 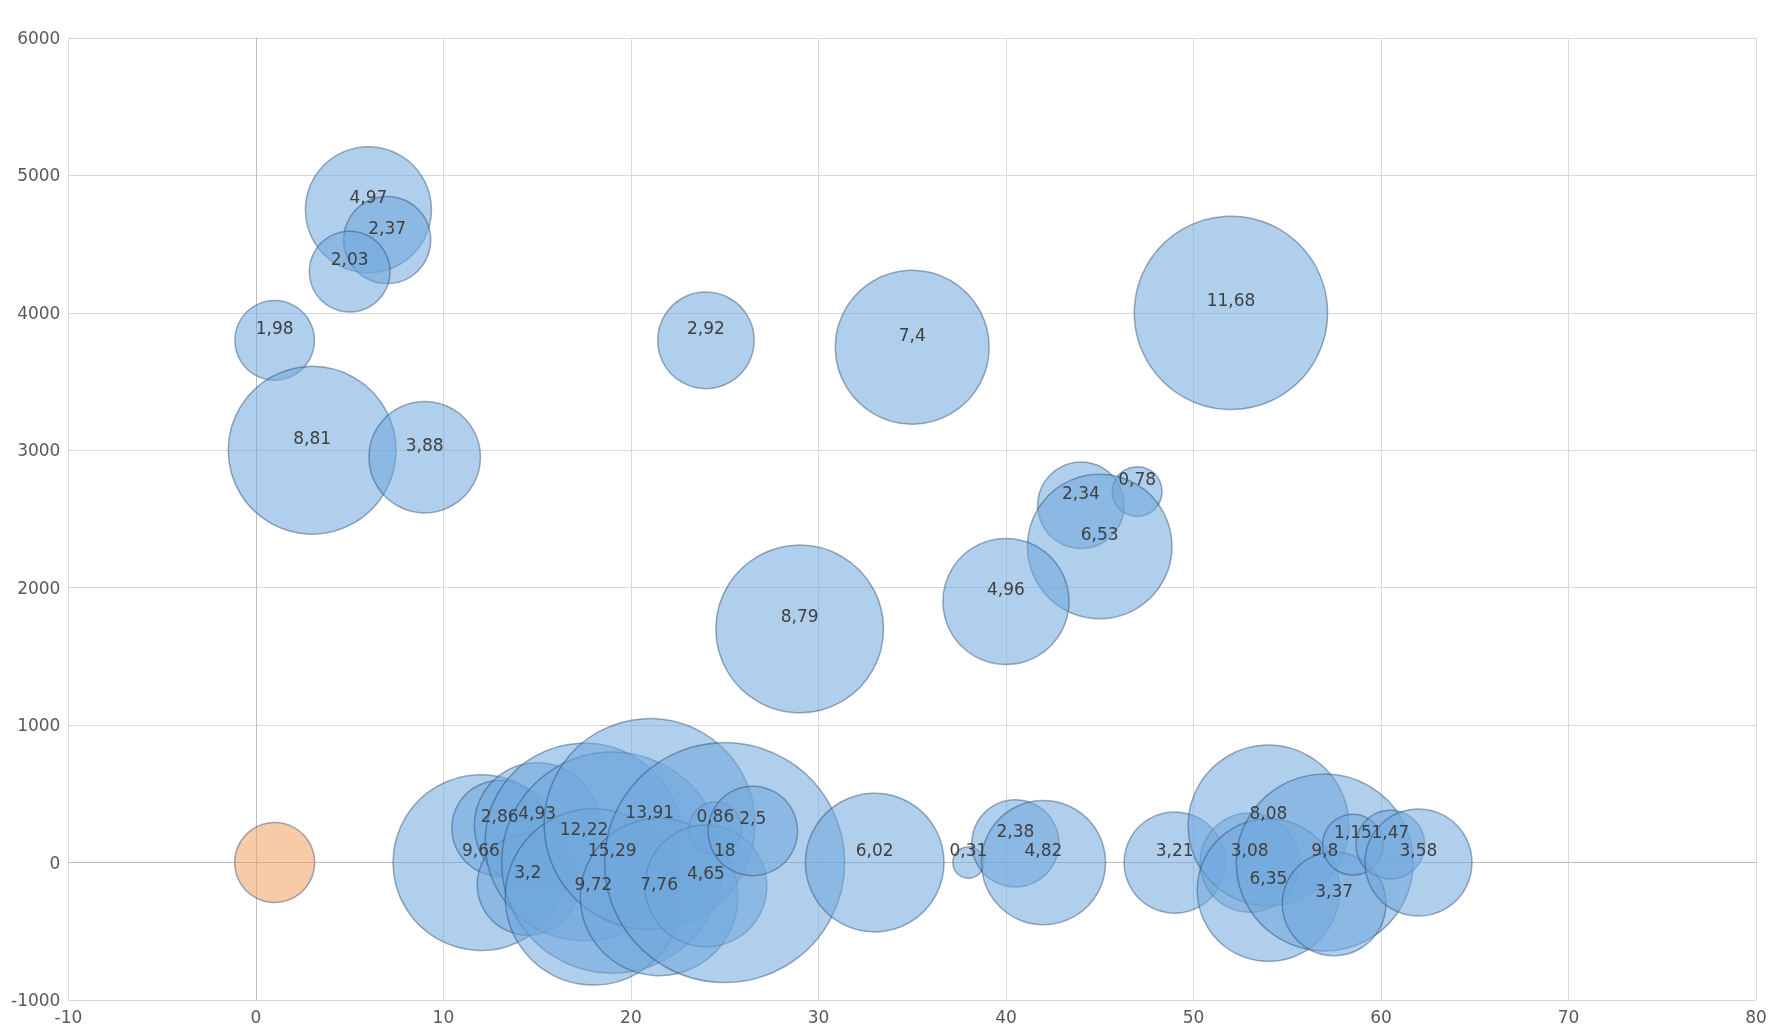 I want to click on y-tick-label: 2000, so click(x=39, y=587).